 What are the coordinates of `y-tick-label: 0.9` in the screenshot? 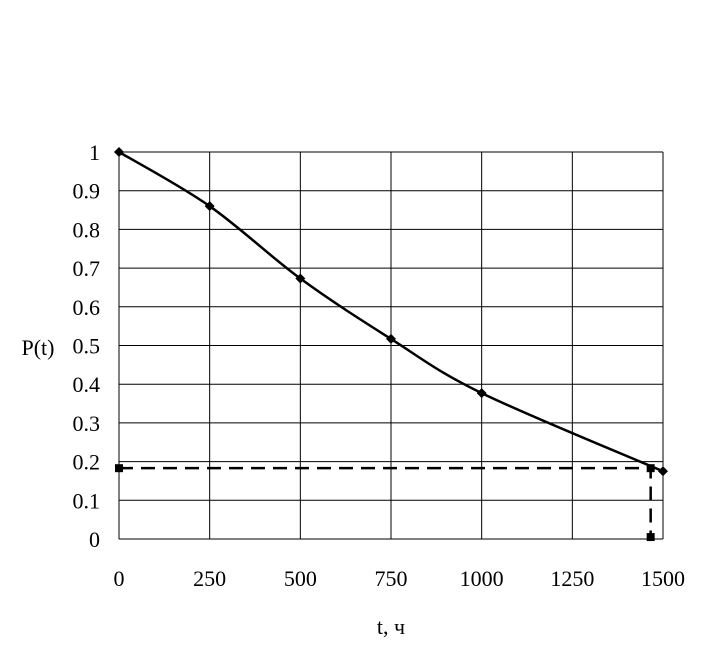 It's located at (87, 191).